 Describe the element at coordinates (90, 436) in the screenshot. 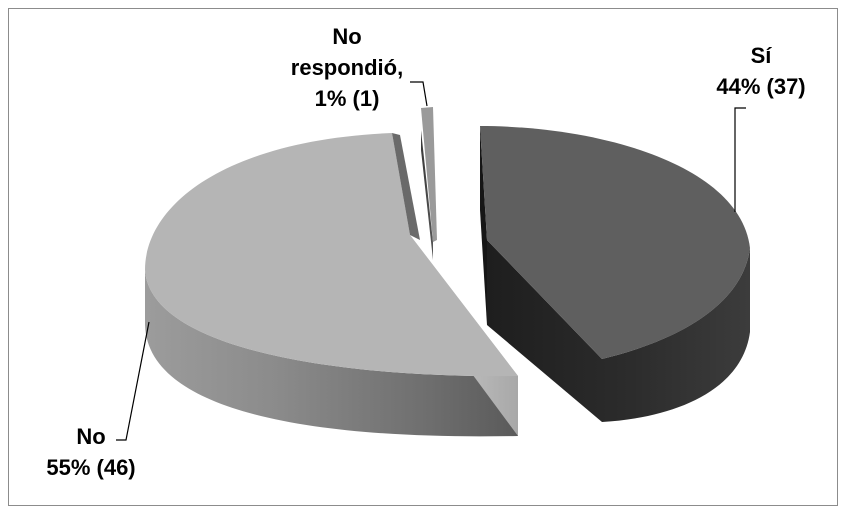

I see `data-label-no-line: No` at that location.